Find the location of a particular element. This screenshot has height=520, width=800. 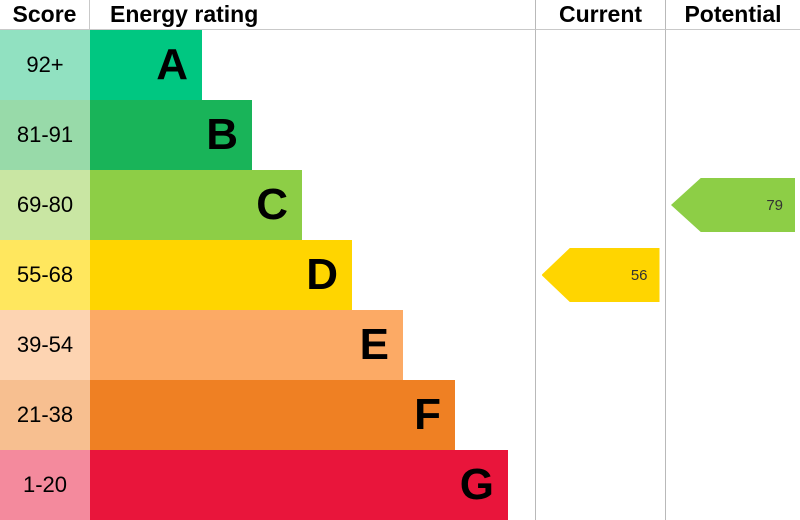

energy-rating-column-header: Energy rating is located at coordinates (312, 15).